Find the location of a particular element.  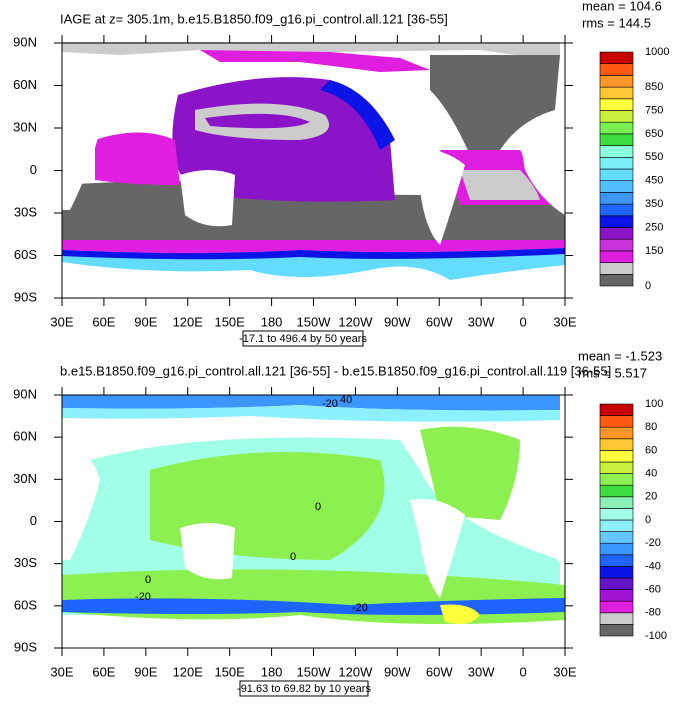

colorbar-tick-label: -100 is located at coordinates (656, 636).